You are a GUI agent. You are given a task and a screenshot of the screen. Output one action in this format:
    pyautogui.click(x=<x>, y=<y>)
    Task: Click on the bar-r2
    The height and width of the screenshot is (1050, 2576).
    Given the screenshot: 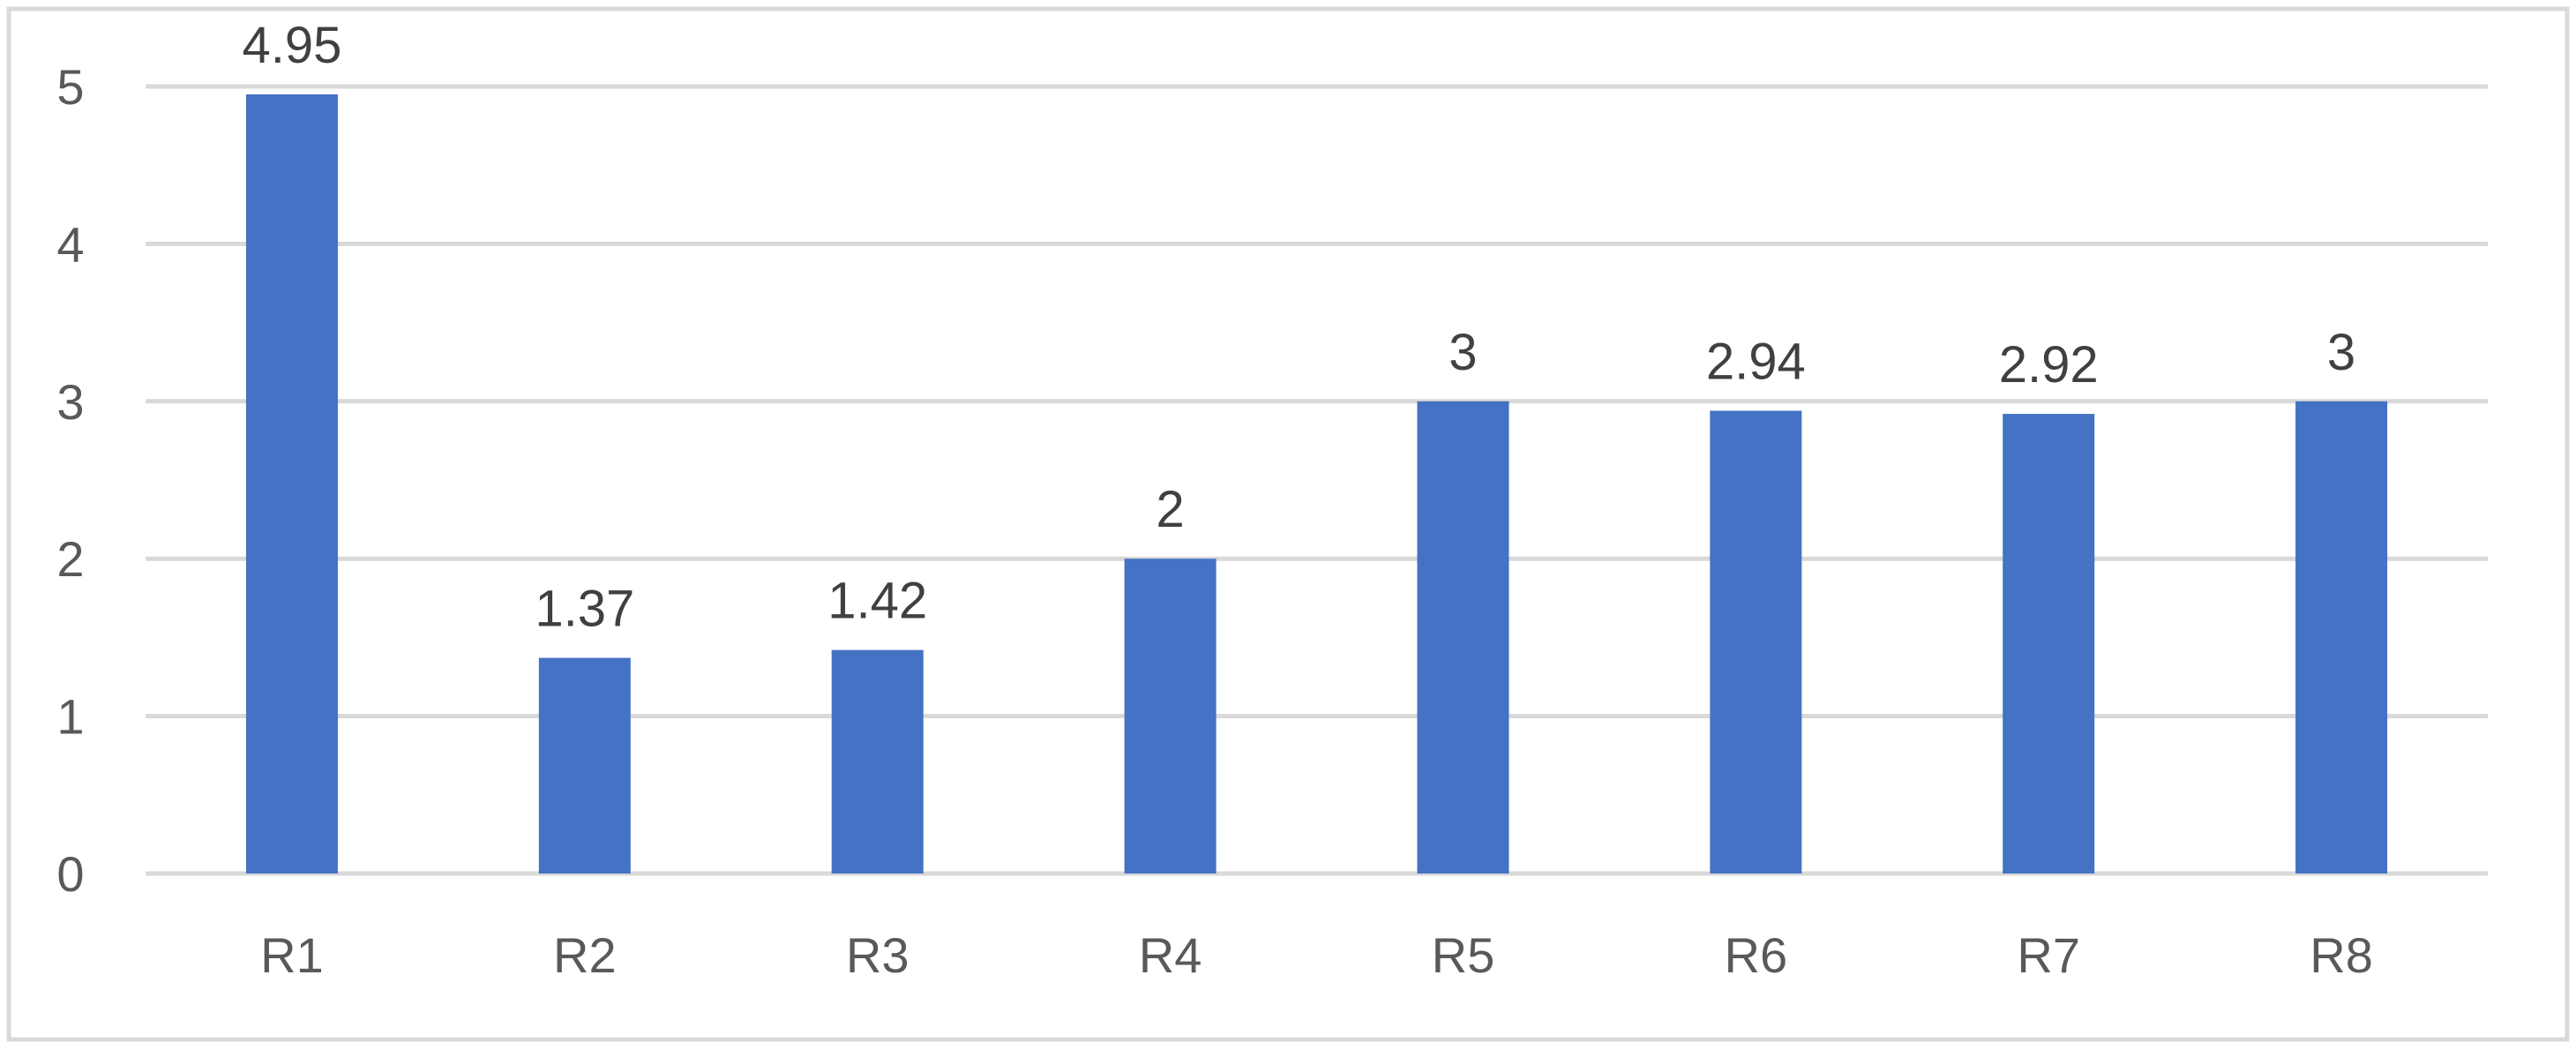 What is the action you would take?
    pyautogui.click(x=585, y=765)
    